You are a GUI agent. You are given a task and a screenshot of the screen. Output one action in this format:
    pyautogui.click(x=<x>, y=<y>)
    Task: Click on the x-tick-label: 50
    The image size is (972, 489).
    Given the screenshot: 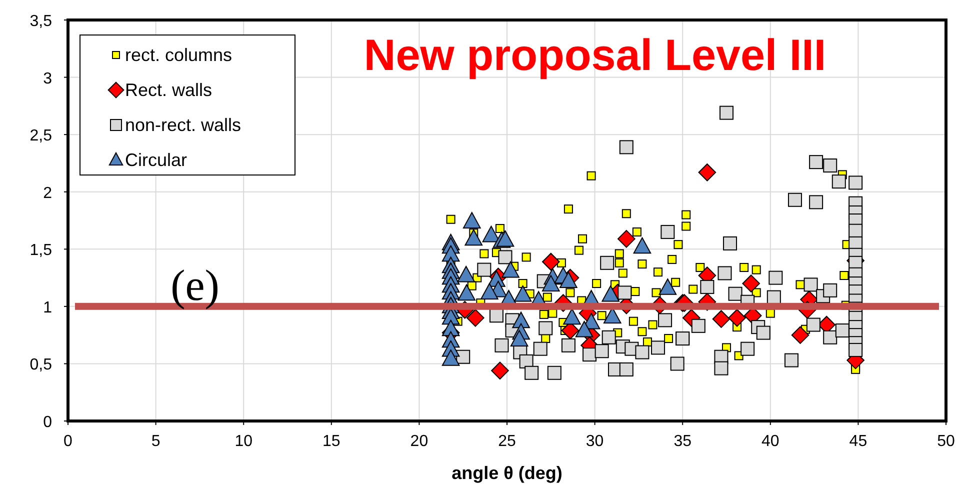 What is the action you would take?
    pyautogui.click(x=946, y=441)
    